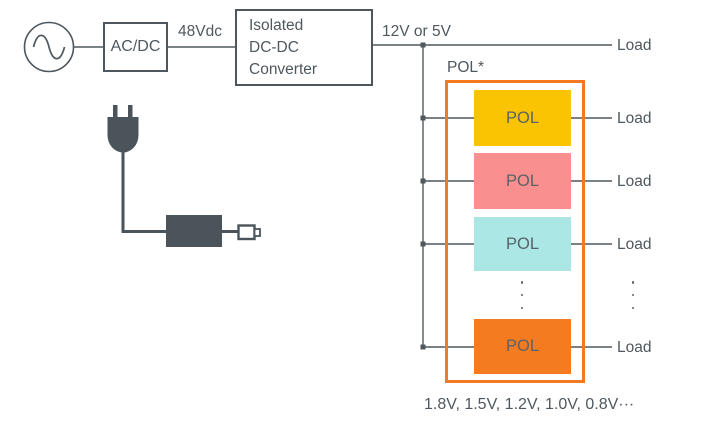 The width and height of the screenshot is (710, 431). I want to click on pol-block-2-label: POL, so click(522, 180).